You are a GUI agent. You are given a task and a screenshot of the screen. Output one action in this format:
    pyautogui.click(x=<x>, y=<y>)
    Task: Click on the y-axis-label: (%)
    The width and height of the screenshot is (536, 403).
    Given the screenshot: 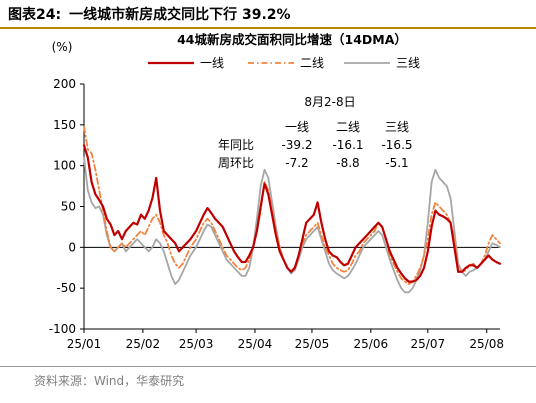 What is the action you would take?
    pyautogui.click(x=62, y=47)
    